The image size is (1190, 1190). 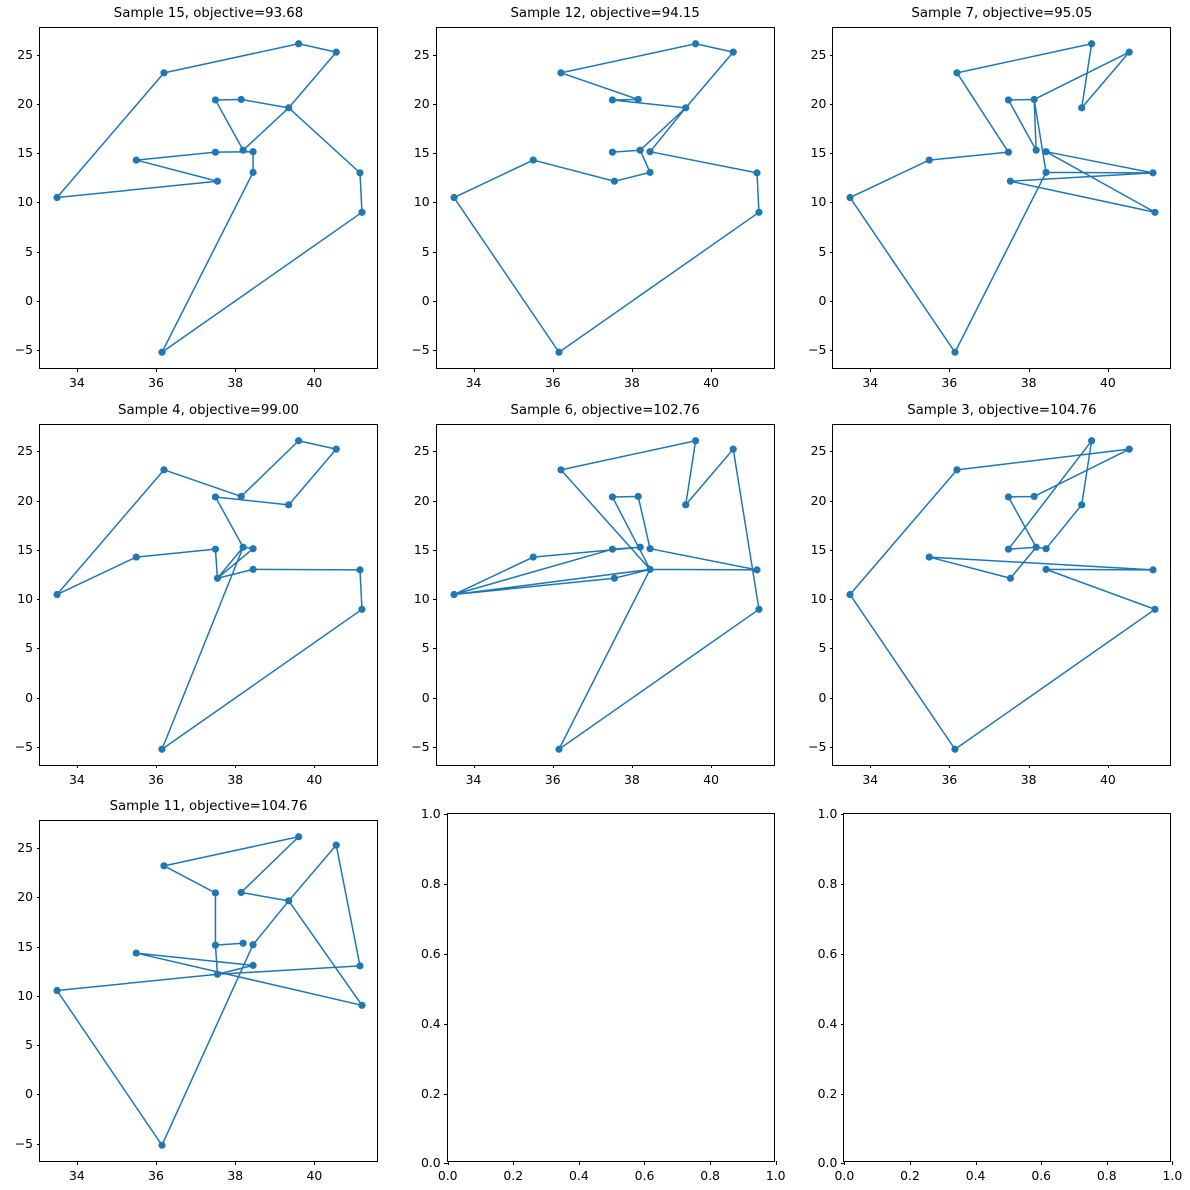 What do you see at coordinates (990, 604) in the screenshot?
I see `axes-5: −5 0 5 10 15 20 25 34 36 38 40` at bounding box center [990, 604].